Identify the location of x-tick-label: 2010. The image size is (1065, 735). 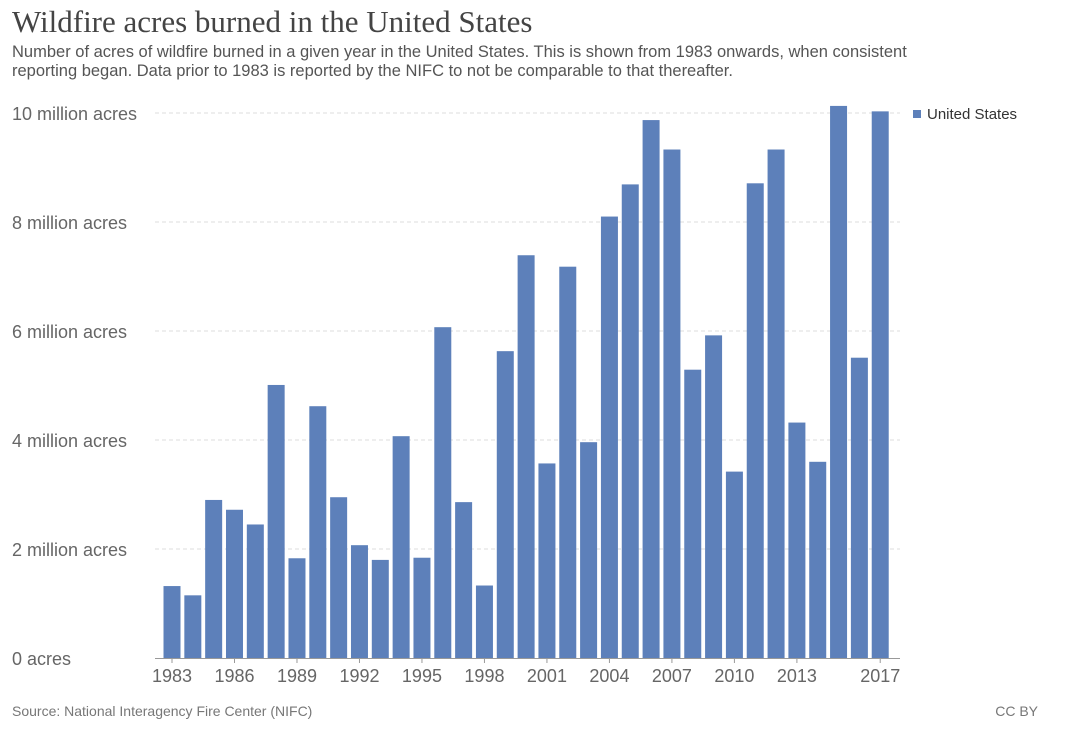
(734, 676).